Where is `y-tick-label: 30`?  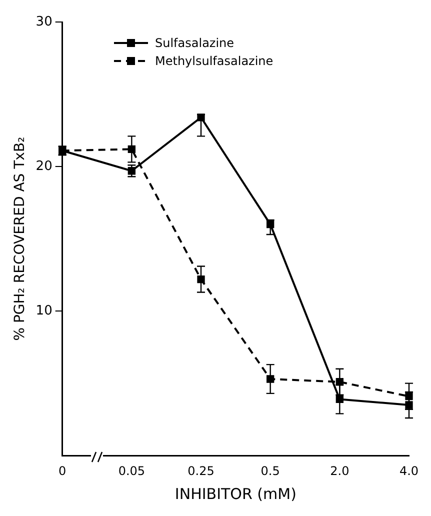
y-tick-label: 30 is located at coordinates (44, 22).